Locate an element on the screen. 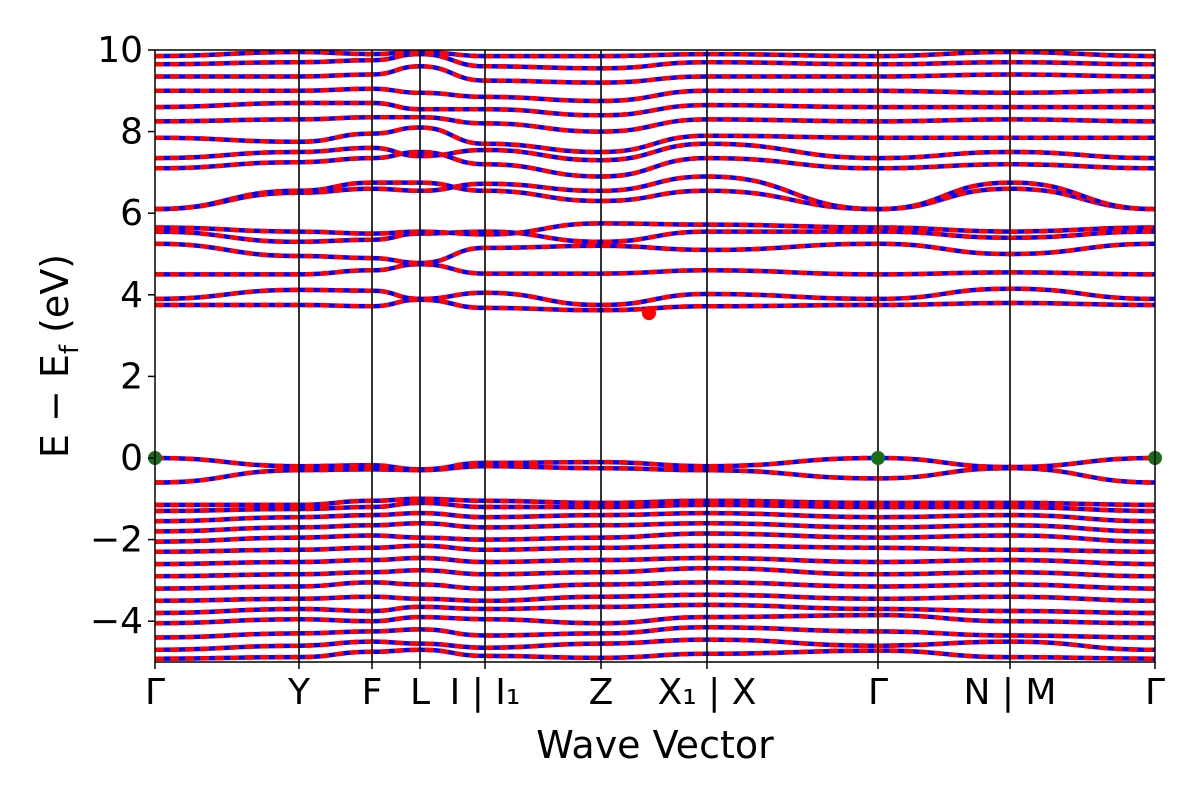 This screenshot has height=800, width=1200. y-tick-label: 4 is located at coordinates (131, 295).